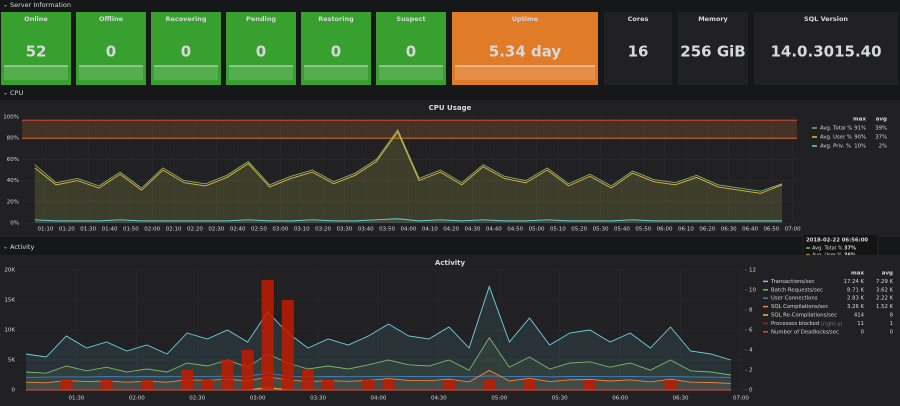 The image size is (900, 406). Describe the element at coordinates (850, 249) in the screenshot. I see `tooltip-value: 37%` at that location.